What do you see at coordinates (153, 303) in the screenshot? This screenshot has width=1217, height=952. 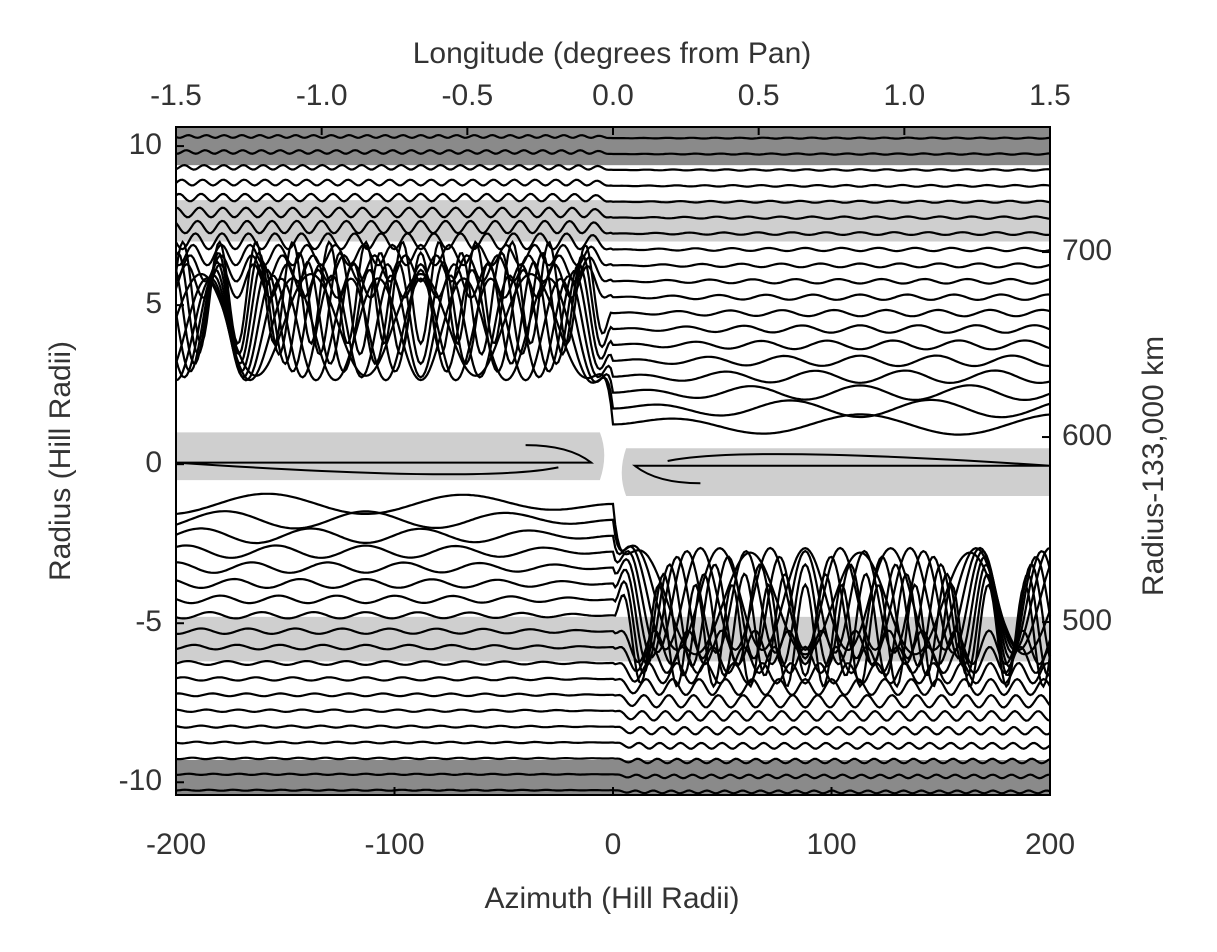 I see `y-tick-label: 5` at bounding box center [153, 303].